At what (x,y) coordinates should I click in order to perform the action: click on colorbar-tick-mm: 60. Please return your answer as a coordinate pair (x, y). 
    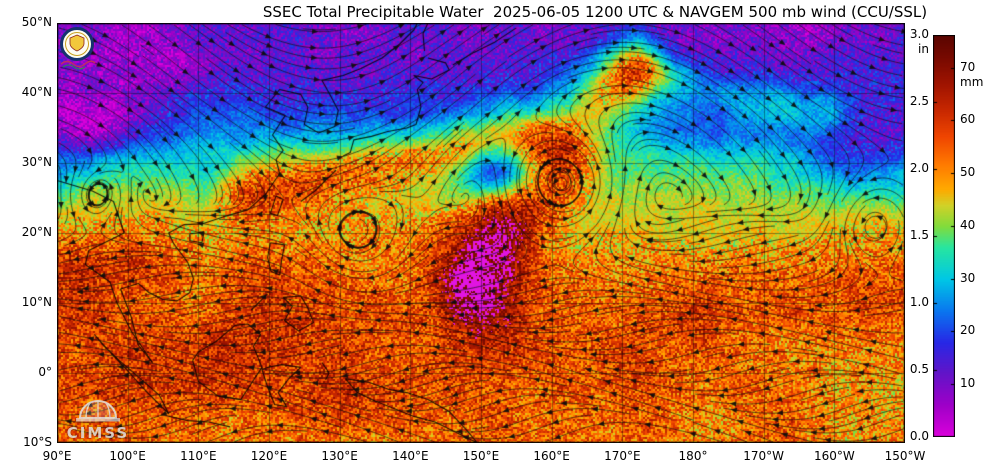
    Looking at the image, I should click on (968, 119).